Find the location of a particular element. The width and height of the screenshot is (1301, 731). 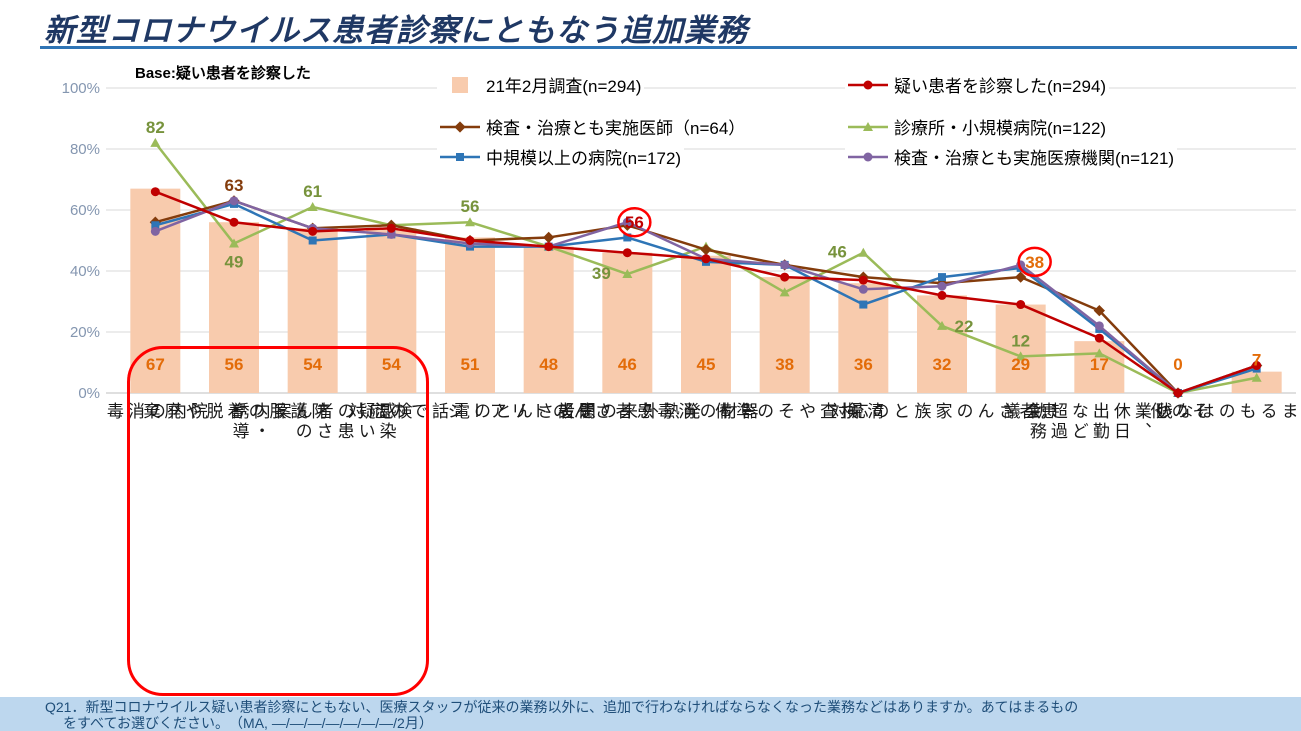

category-label: 残業、休日出勤など超過勤務 is located at coordinates (1099, 422).